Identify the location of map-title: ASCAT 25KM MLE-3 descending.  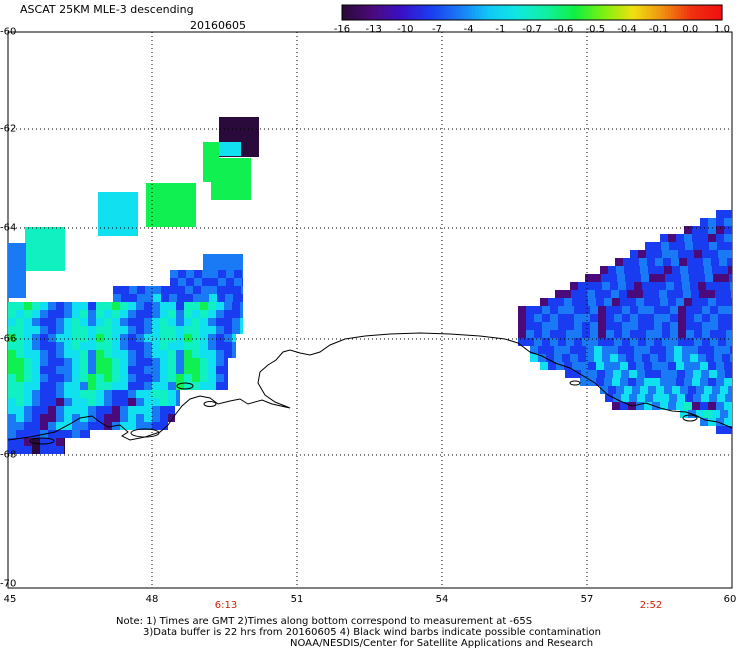
(107, 9).